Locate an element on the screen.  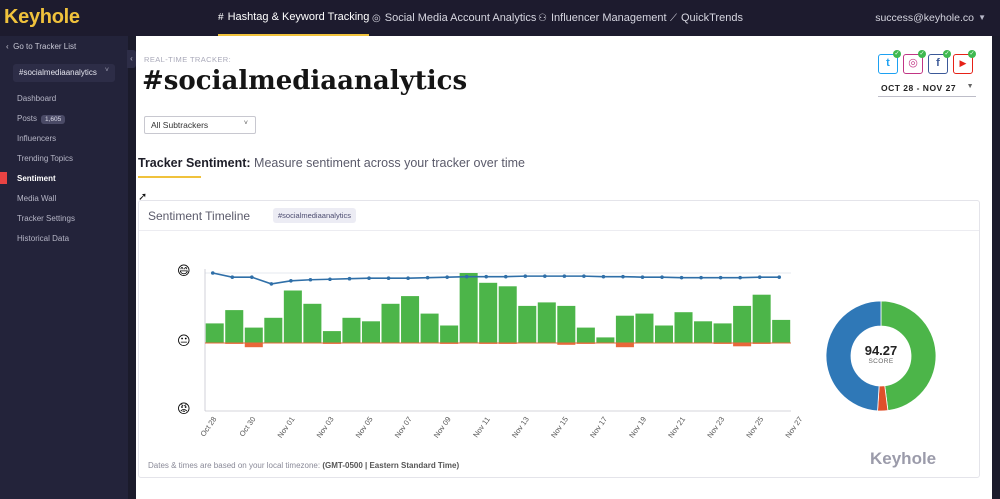
sidebar-item-influencers: Influencers is located at coordinates (37, 138).